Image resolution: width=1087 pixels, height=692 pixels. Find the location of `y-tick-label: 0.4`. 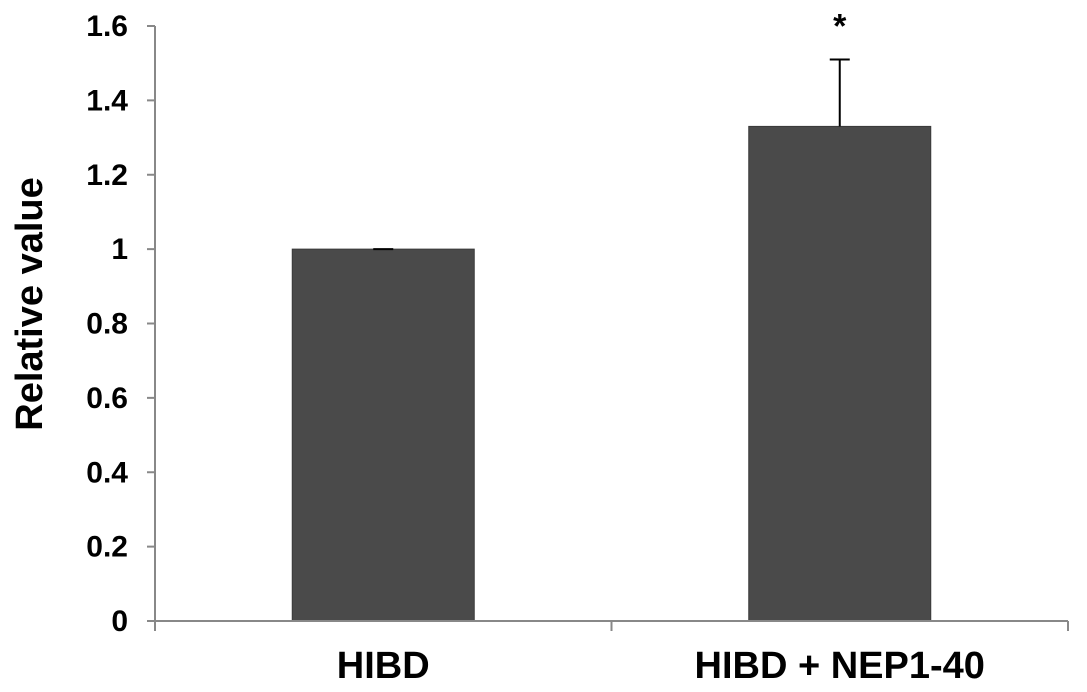

y-tick-label: 0.4 is located at coordinates (107, 472).